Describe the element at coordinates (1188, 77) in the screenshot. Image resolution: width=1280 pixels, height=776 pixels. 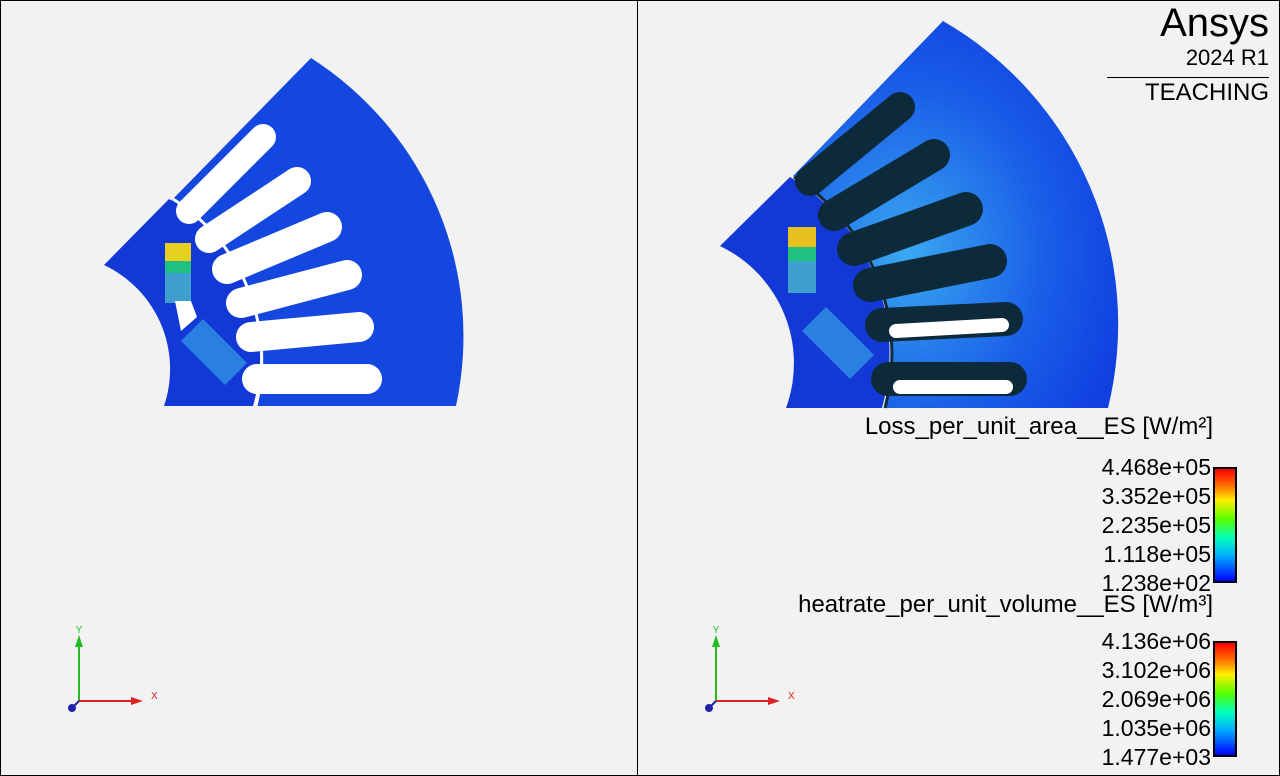
I see `brand-divider` at that location.